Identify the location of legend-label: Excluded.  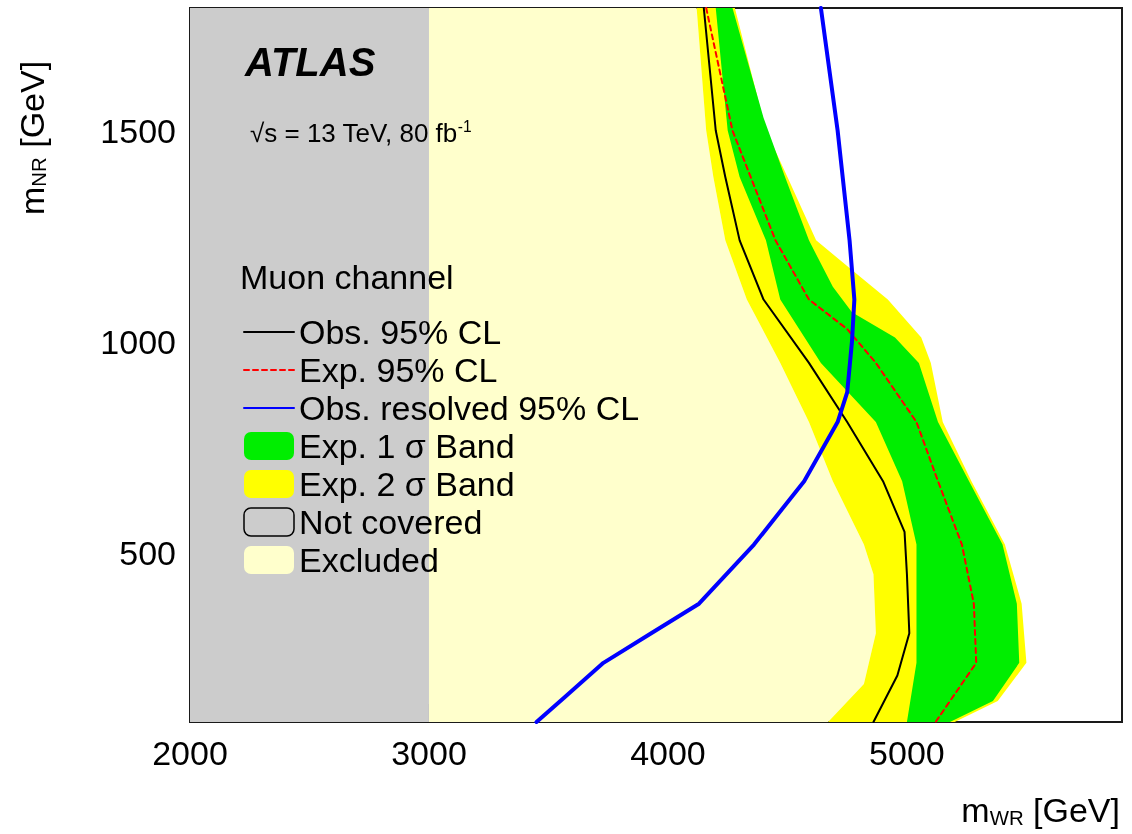
(369, 560).